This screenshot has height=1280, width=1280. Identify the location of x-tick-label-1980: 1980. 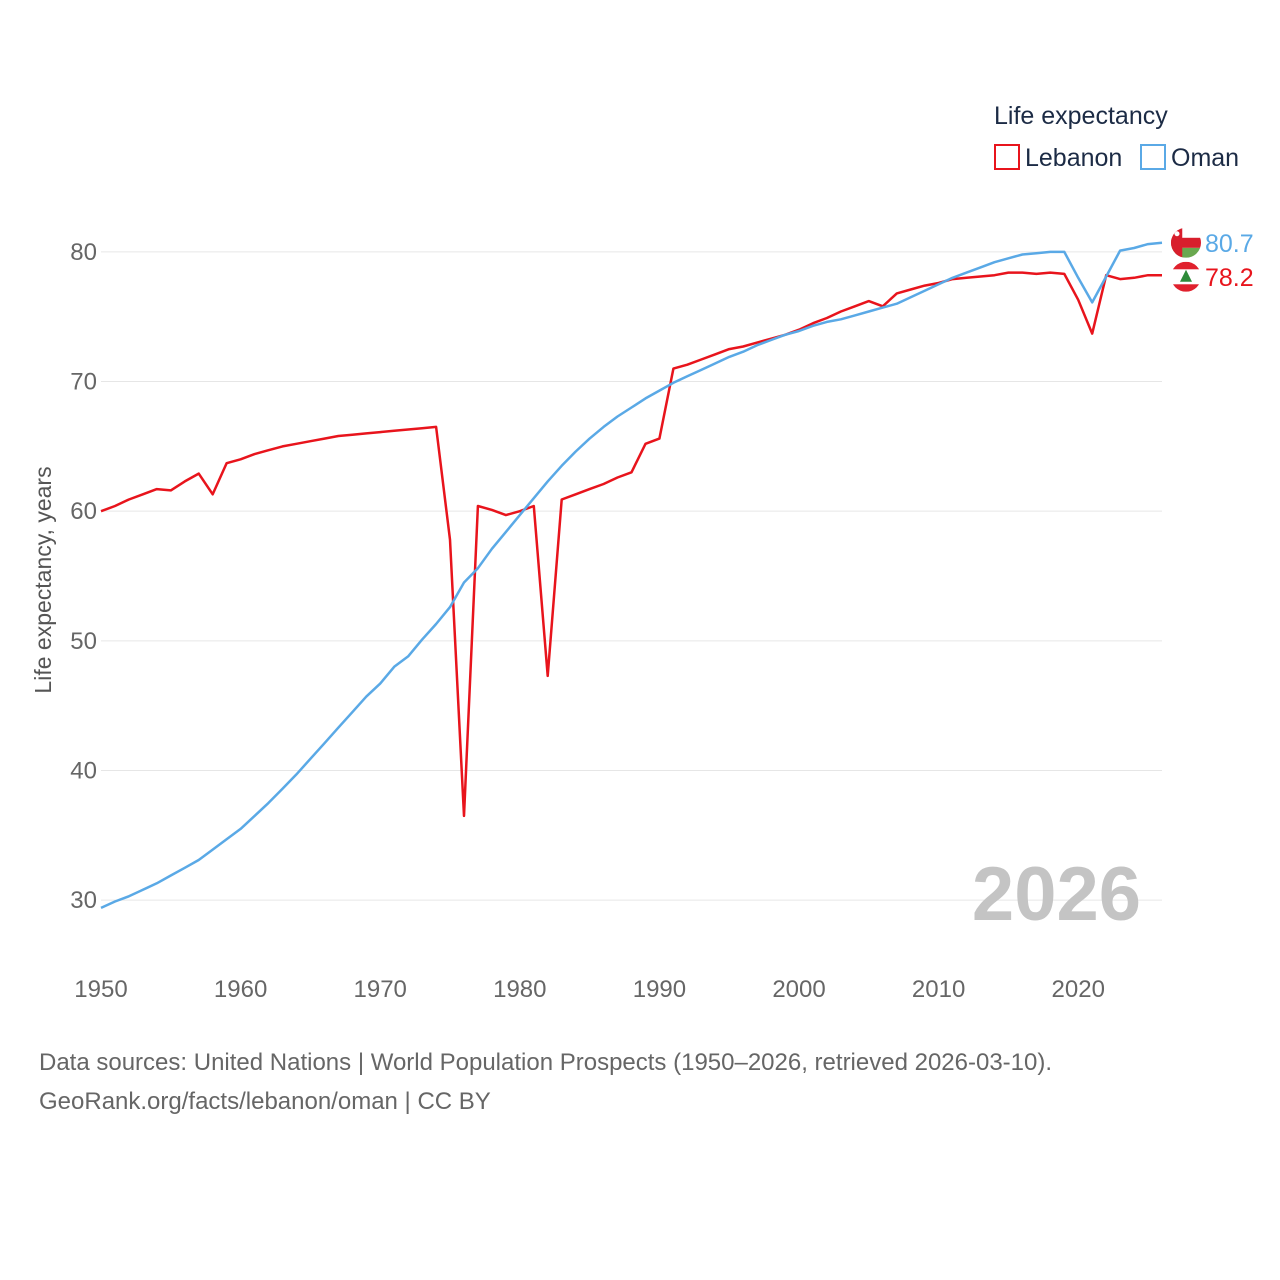
(519, 989).